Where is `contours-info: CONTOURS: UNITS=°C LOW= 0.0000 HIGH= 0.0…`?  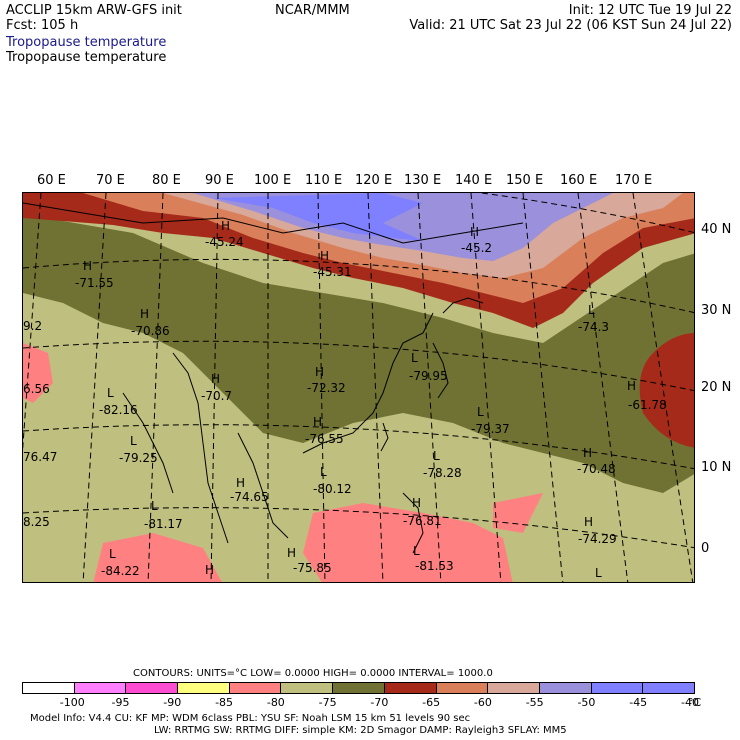
contours-info: CONTOURS: UNITS=°C LOW= 0.0000 HIGH= 0.0… is located at coordinates (313, 673).